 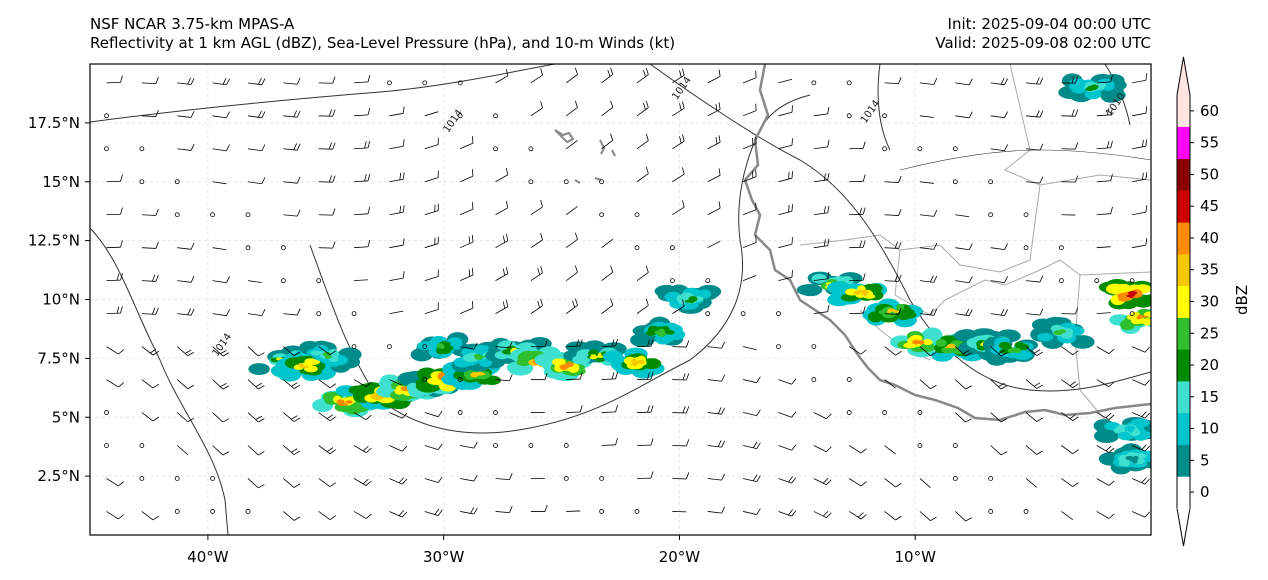 What do you see at coordinates (1209, 365) in the screenshot?
I see `colorbar-tick-label: 20` at bounding box center [1209, 365].